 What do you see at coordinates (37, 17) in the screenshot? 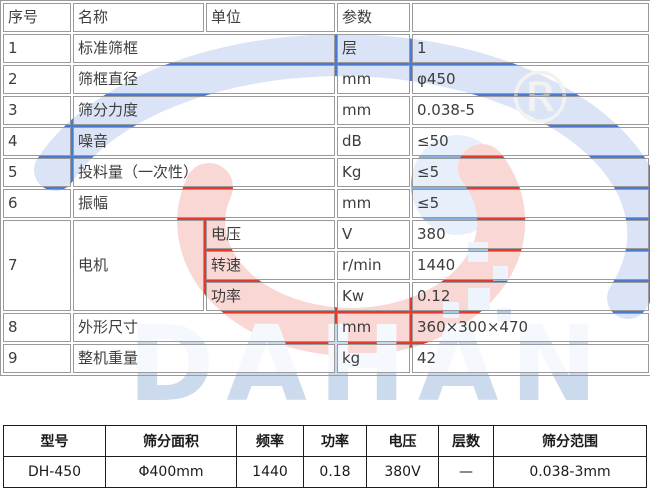
I see `col-header-no: 序号` at bounding box center [37, 17].